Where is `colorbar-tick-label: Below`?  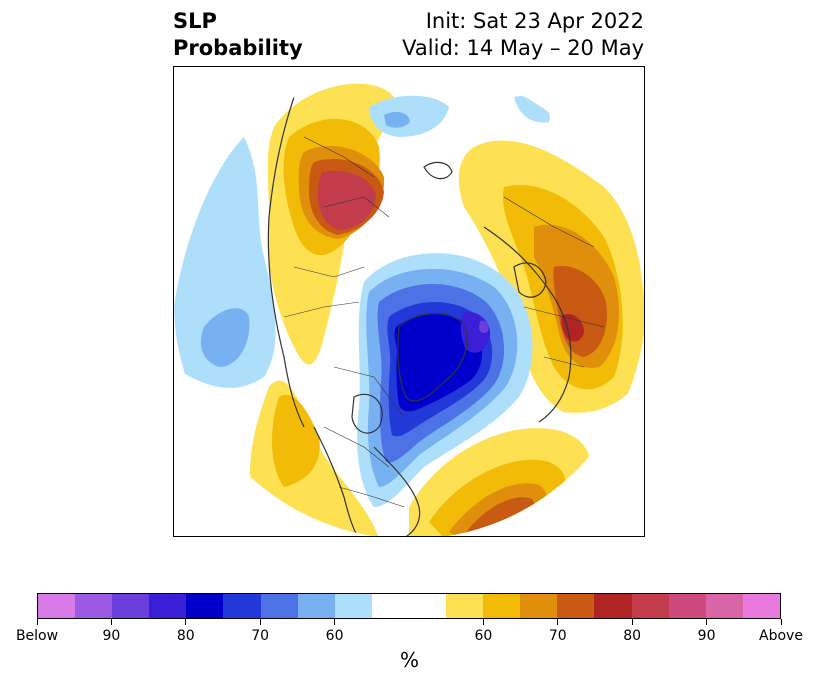
colorbar-tick-label: Below is located at coordinates (37, 636).